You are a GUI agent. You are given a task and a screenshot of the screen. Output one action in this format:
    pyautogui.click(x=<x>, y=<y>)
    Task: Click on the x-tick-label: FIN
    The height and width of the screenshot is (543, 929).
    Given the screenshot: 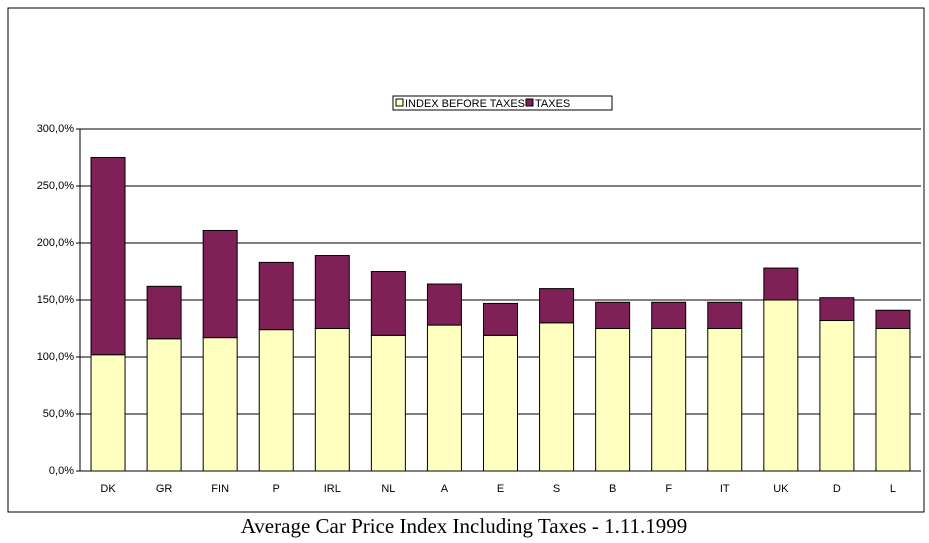 What is the action you would take?
    pyautogui.click(x=220, y=489)
    